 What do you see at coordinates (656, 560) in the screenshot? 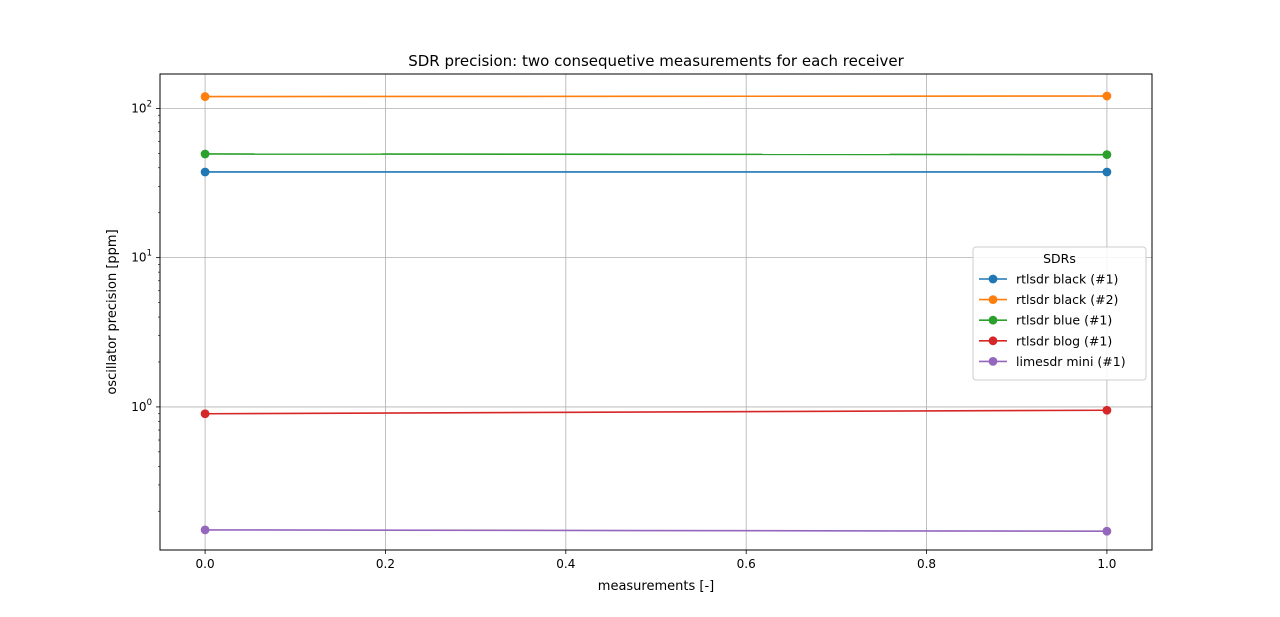
I see `x-axis: 0.0 0.2 0.4 0.6 0.8 1.0` at bounding box center [656, 560].